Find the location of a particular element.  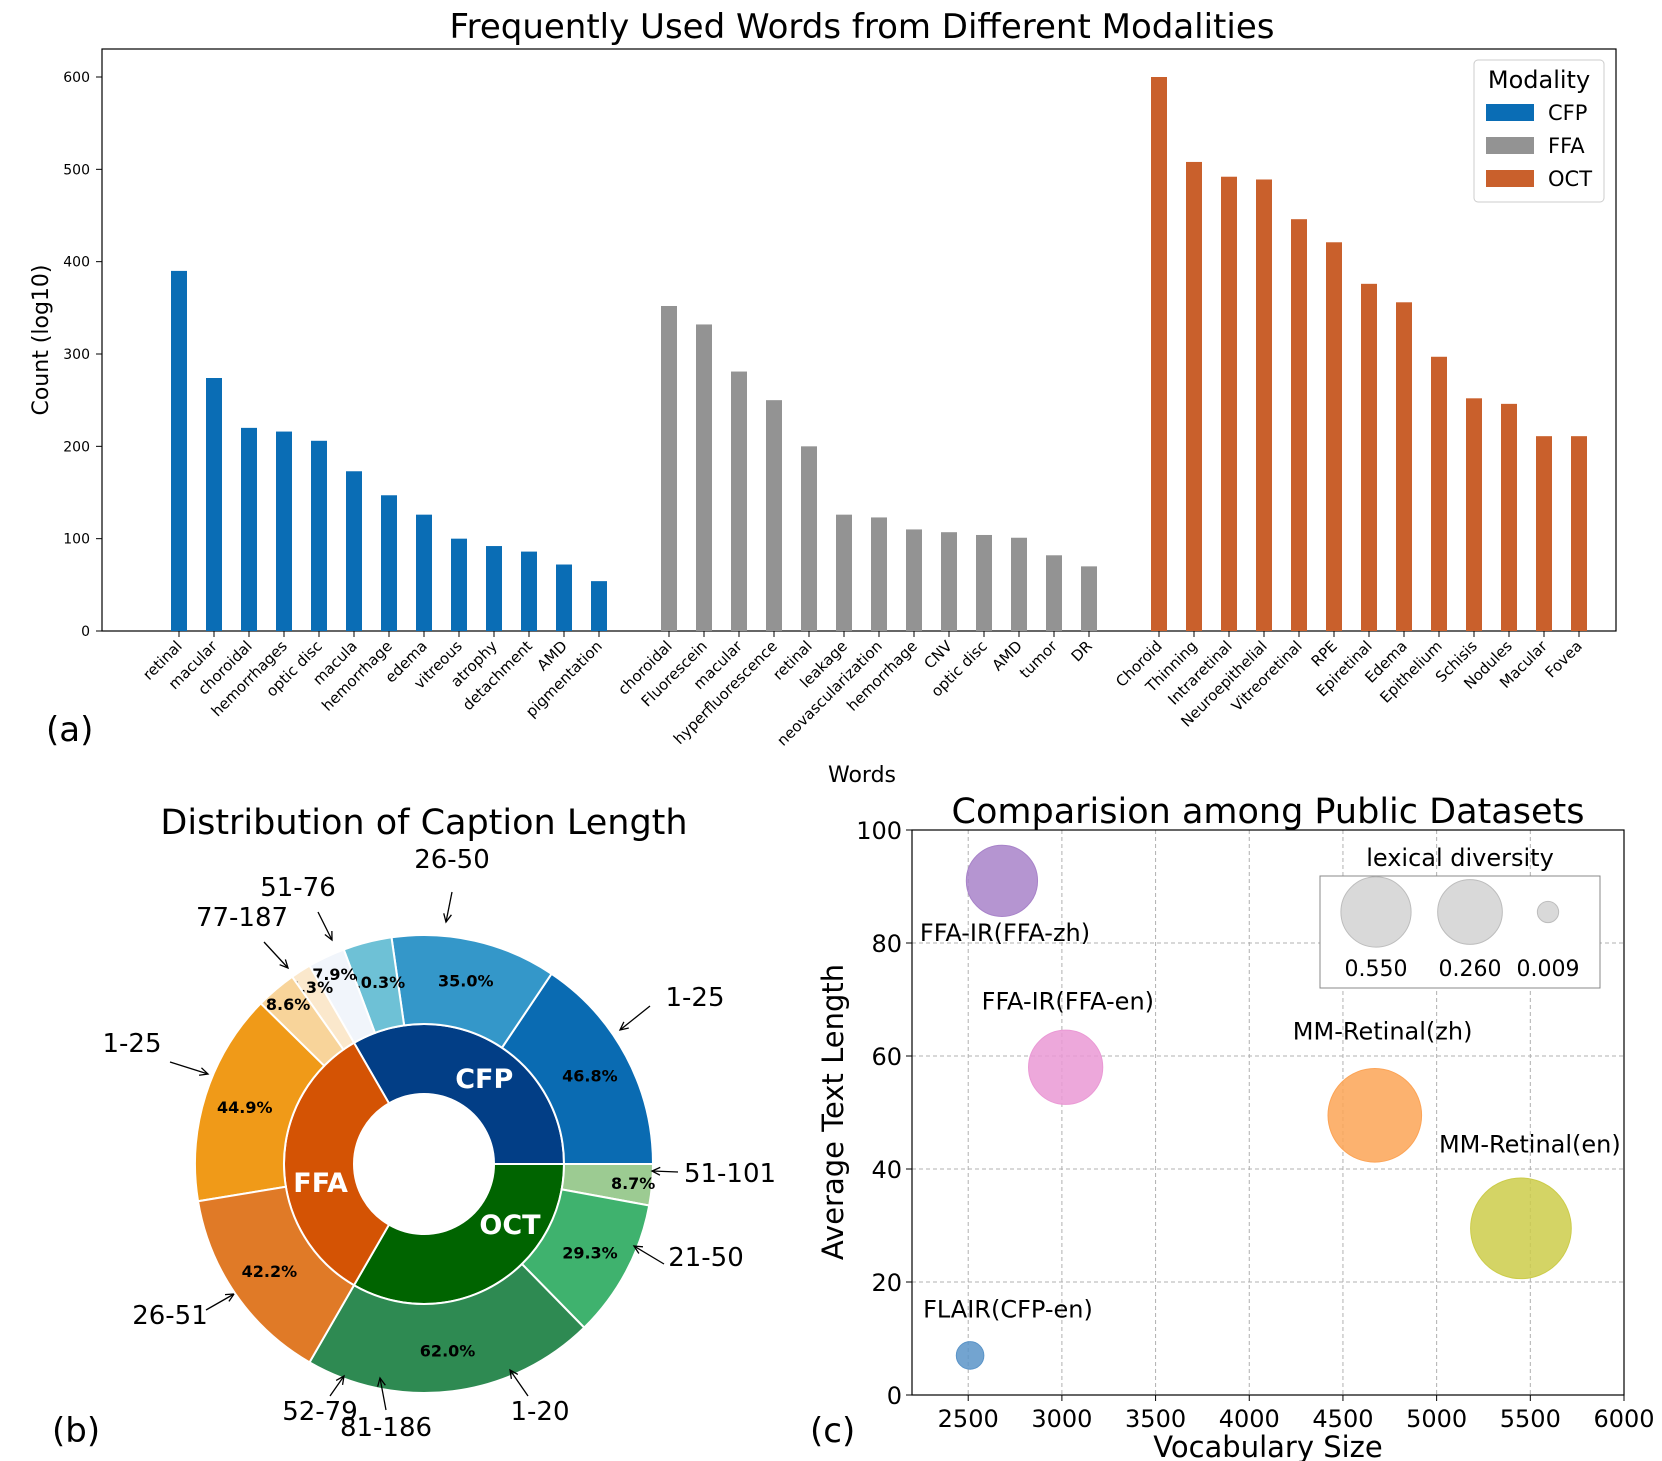

outer-pct-label: 10.3% is located at coordinates (378, 982).